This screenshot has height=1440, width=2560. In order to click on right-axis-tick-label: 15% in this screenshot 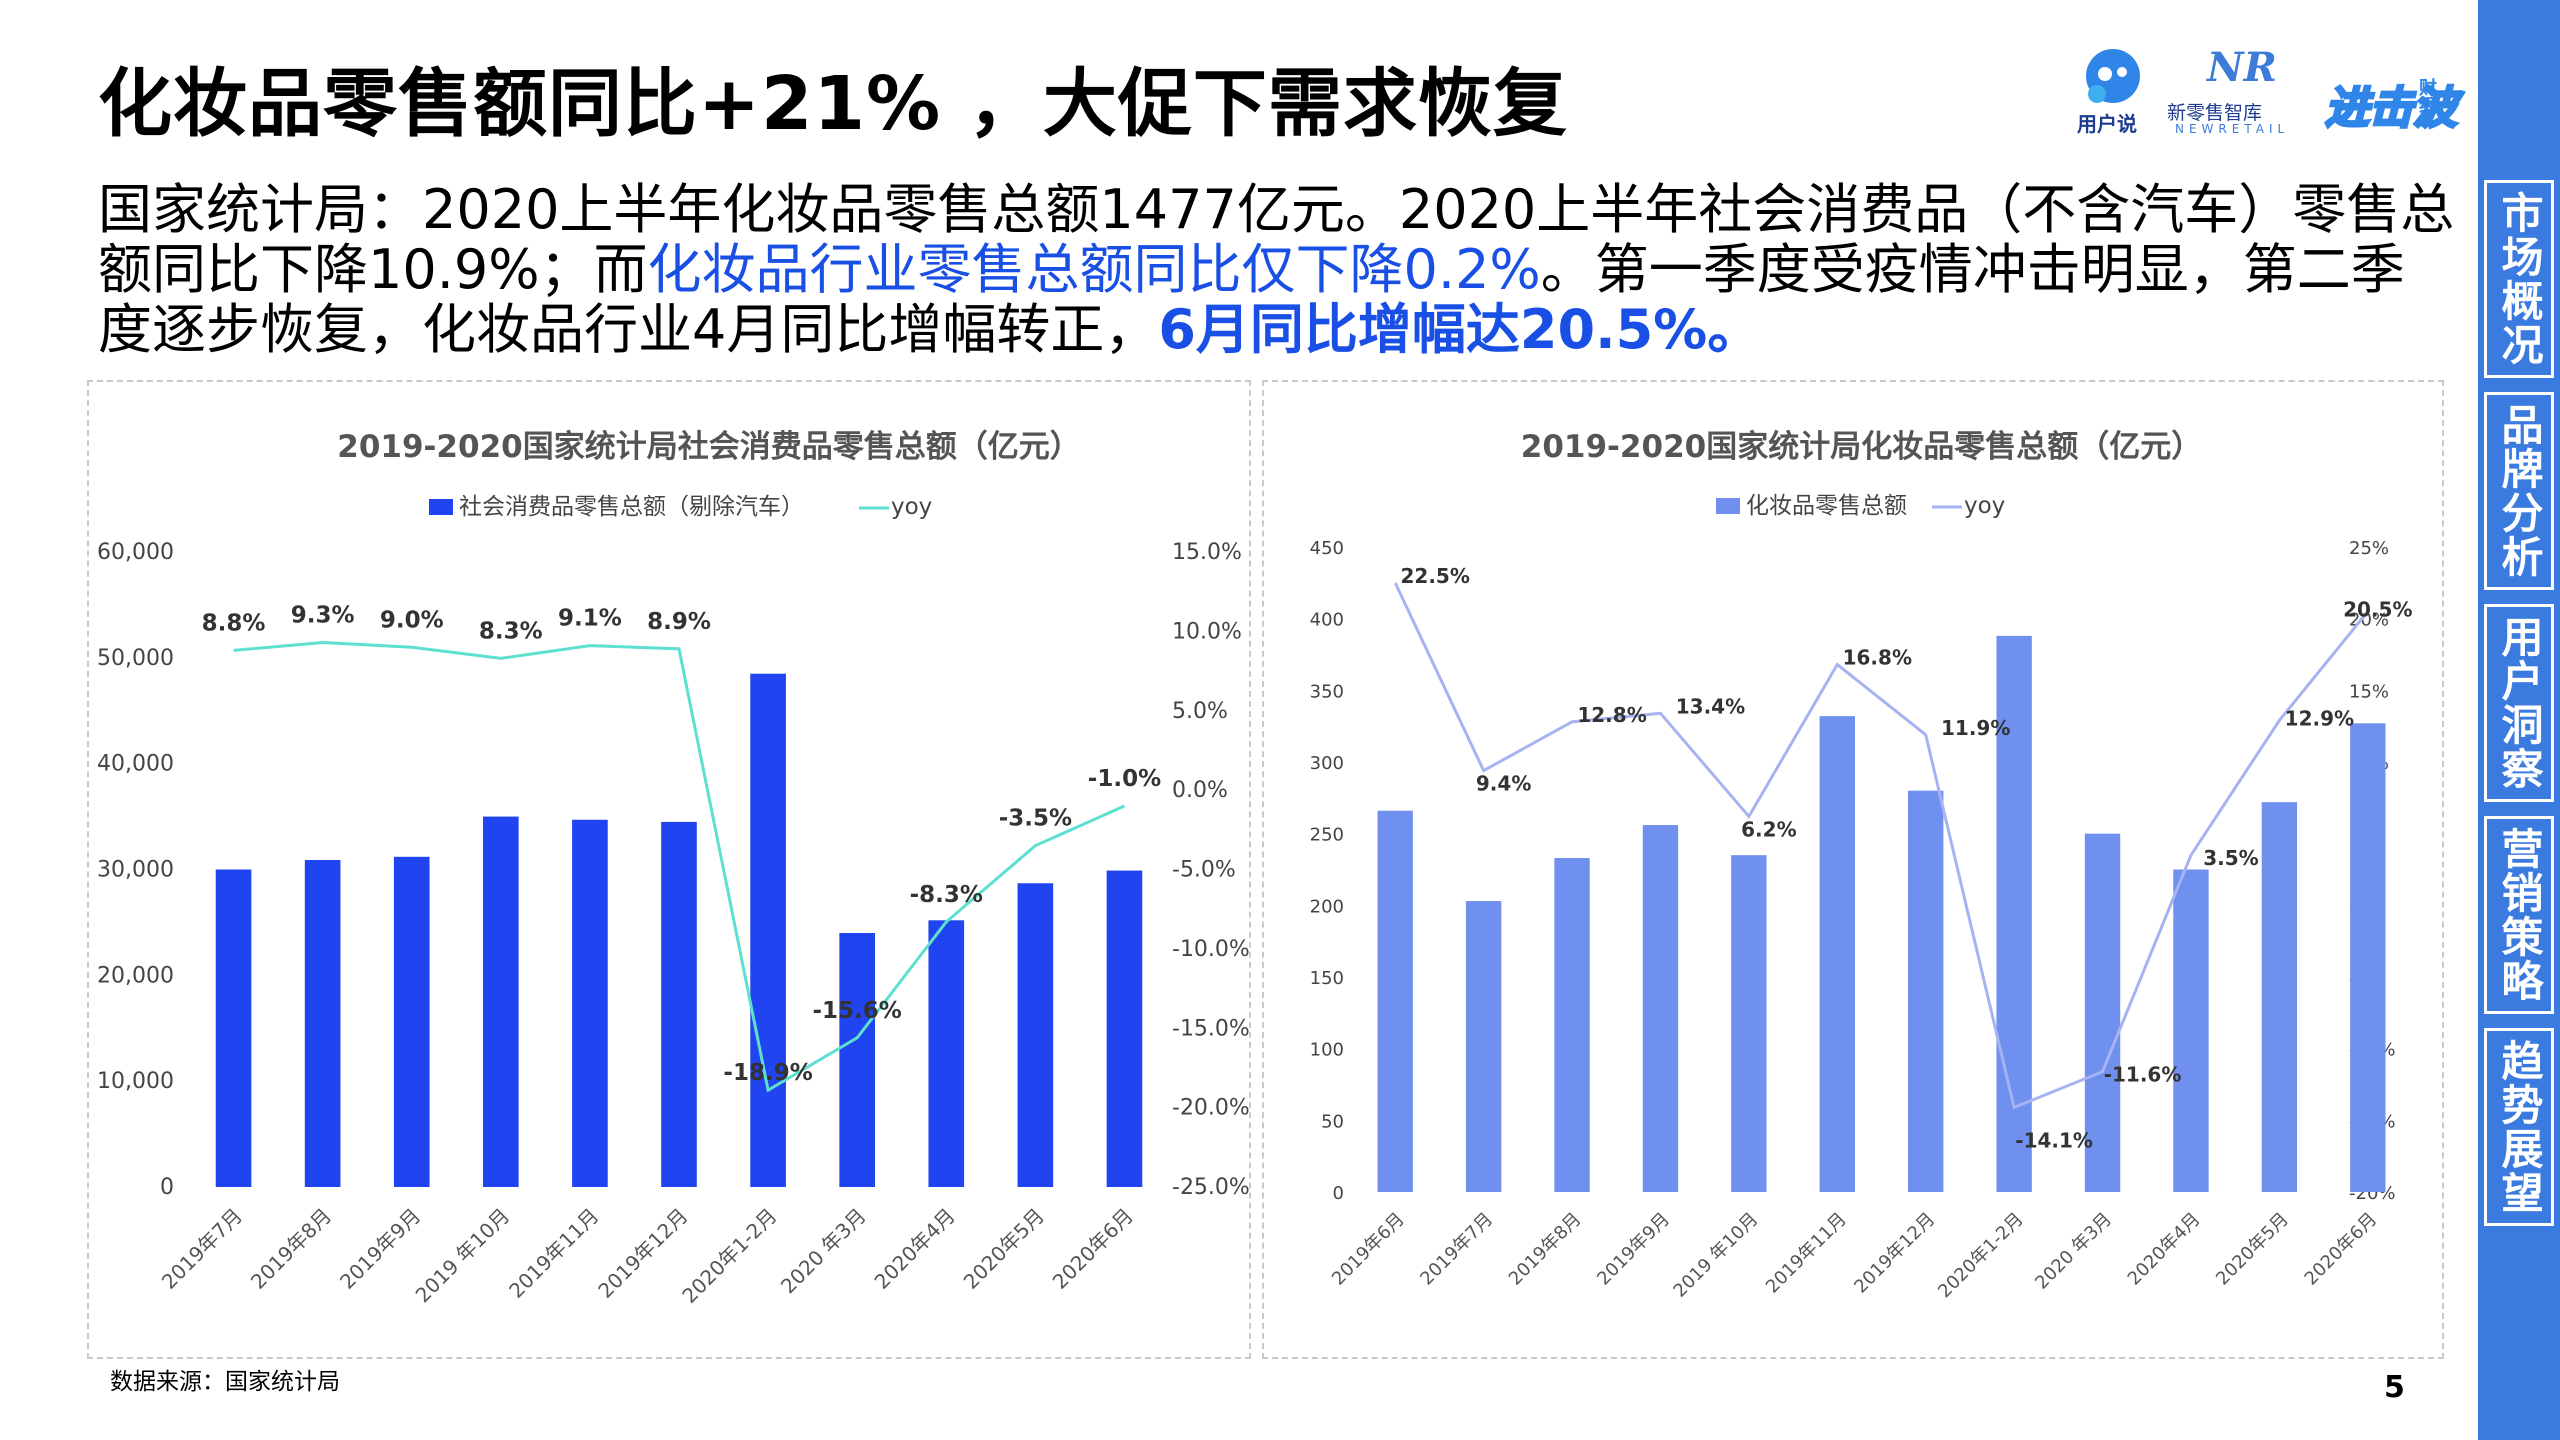, I will do `click(2369, 691)`.